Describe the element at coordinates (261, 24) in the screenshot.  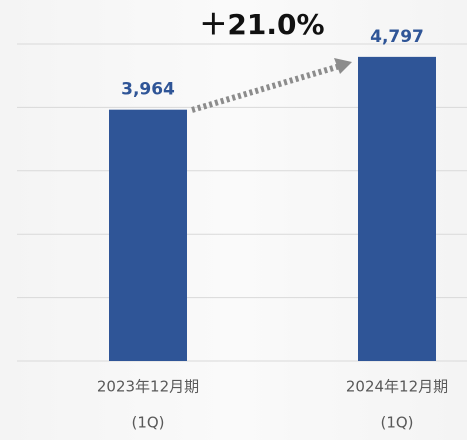
I see `growth-annotation: ＋21.0%` at that location.